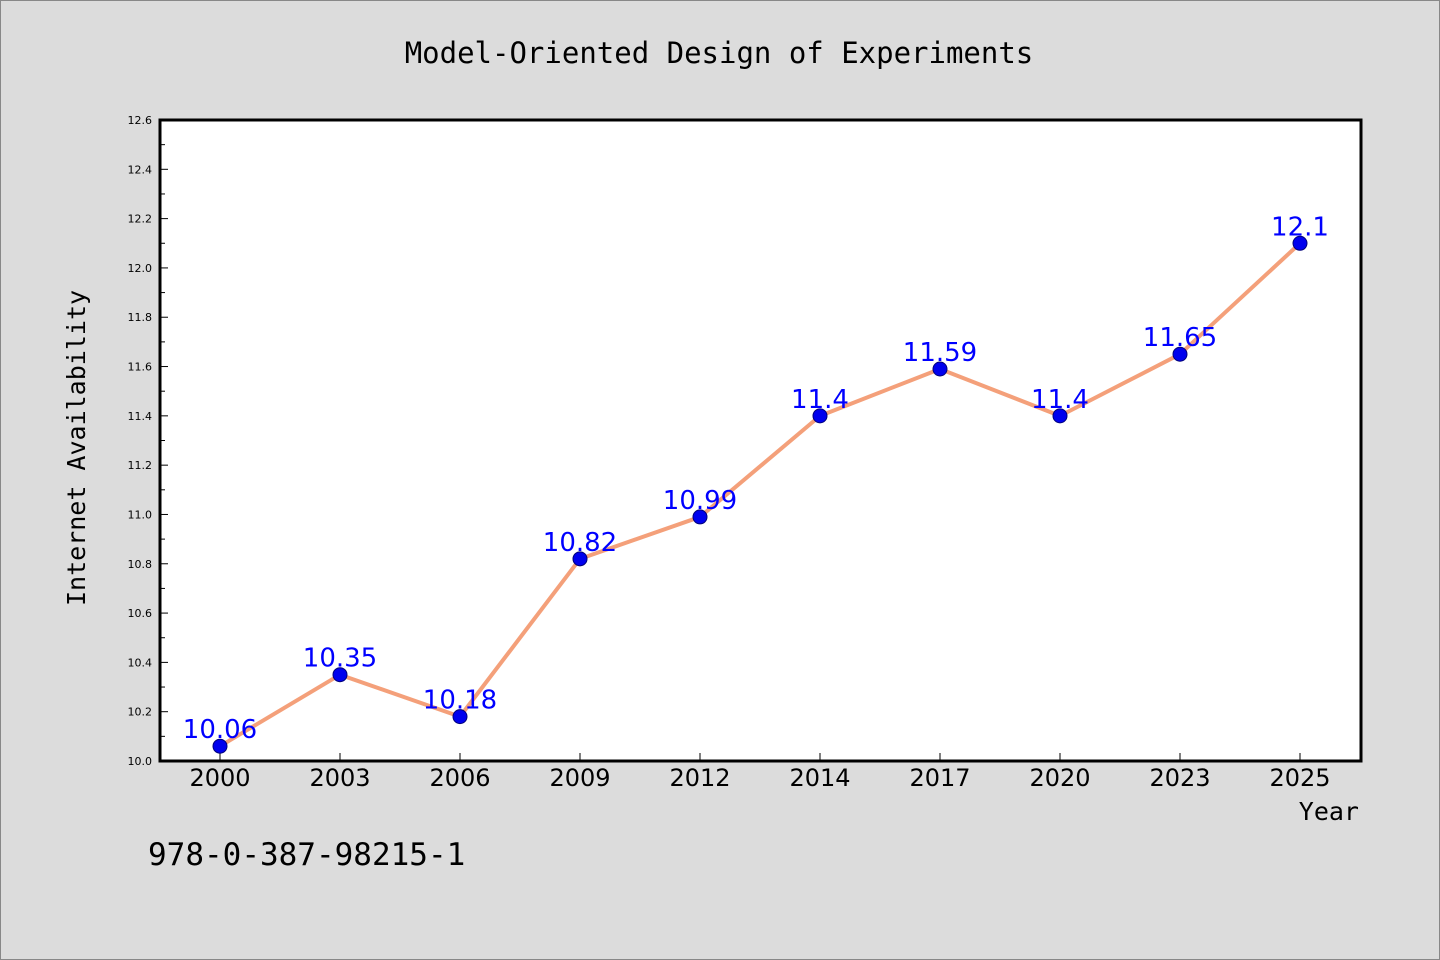  What do you see at coordinates (220, 730) in the screenshot?
I see `data-label: 10.06` at bounding box center [220, 730].